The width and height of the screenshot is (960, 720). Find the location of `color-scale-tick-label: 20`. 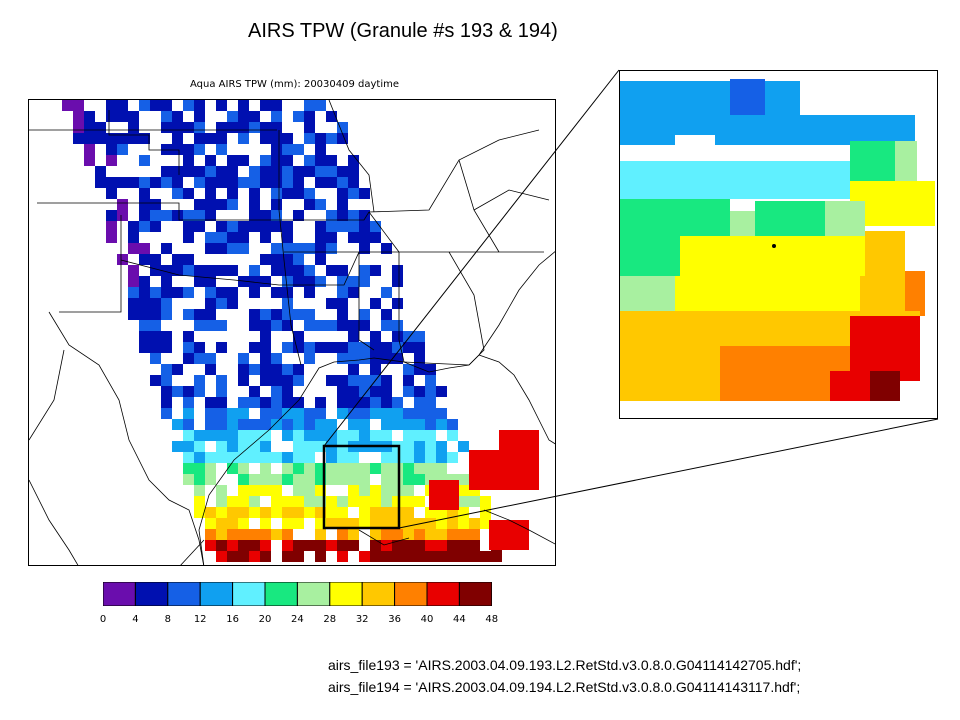

color-scale-tick-label: 20 is located at coordinates (265, 619).